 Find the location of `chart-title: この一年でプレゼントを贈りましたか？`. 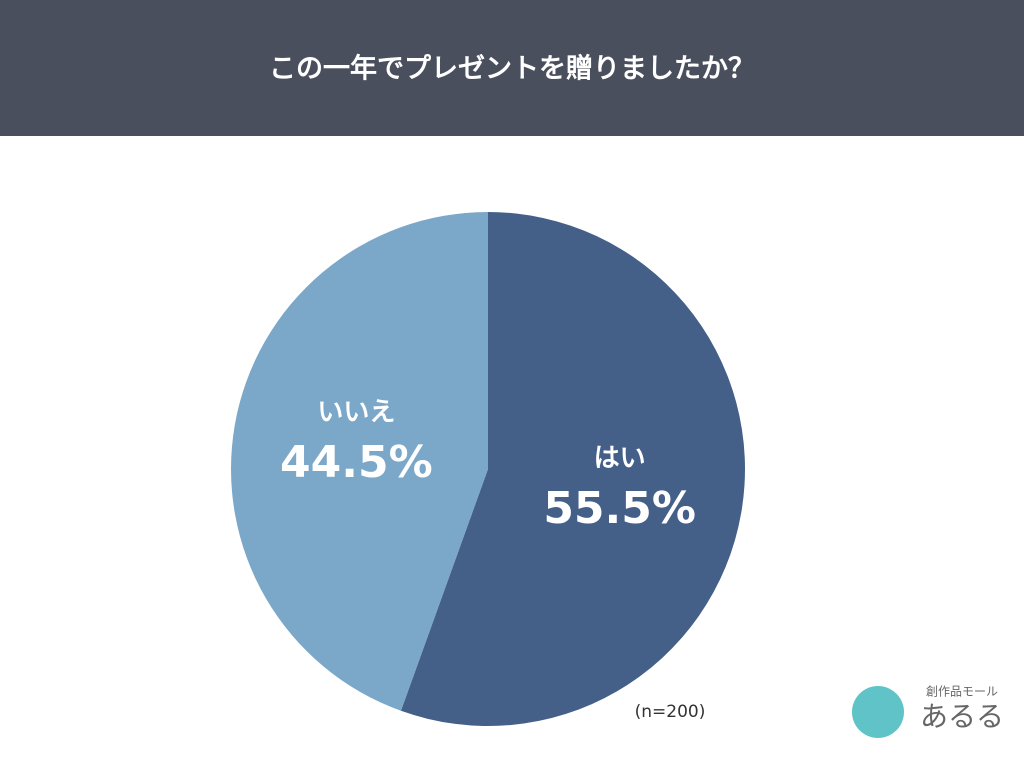

chart-title: この一年でプレゼントを贈りましたか？ is located at coordinates (512, 69).